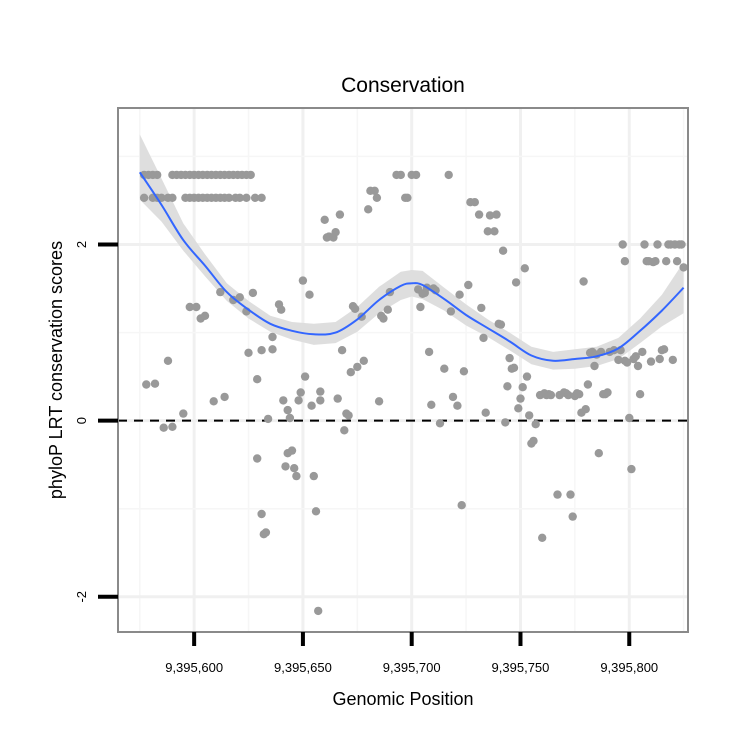 This screenshot has height=750, width=750. Describe the element at coordinates (81, 244) in the screenshot. I see `y-tick-label: 2` at that location.